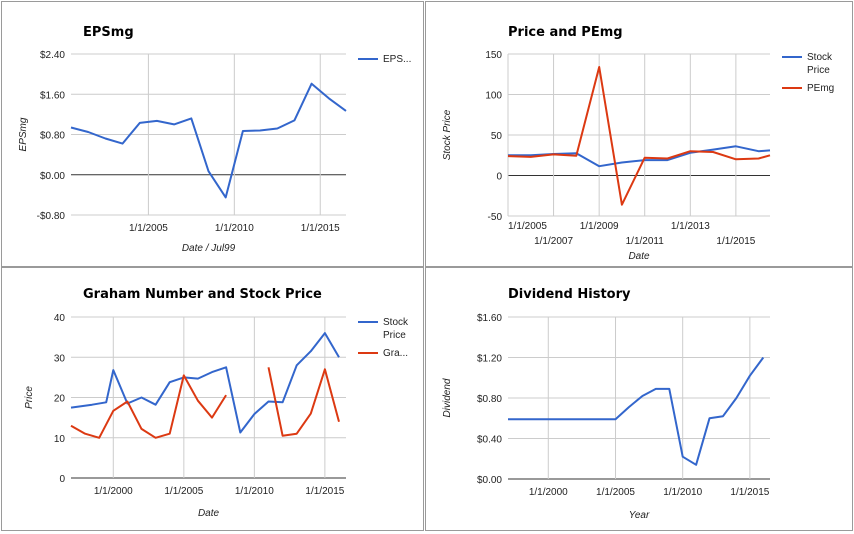 The width and height of the screenshot is (854, 534). What do you see at coordinates (52, 55) in the screenshot?
I see `y-tick-label: $2.40` at bounding box center [52, 55].